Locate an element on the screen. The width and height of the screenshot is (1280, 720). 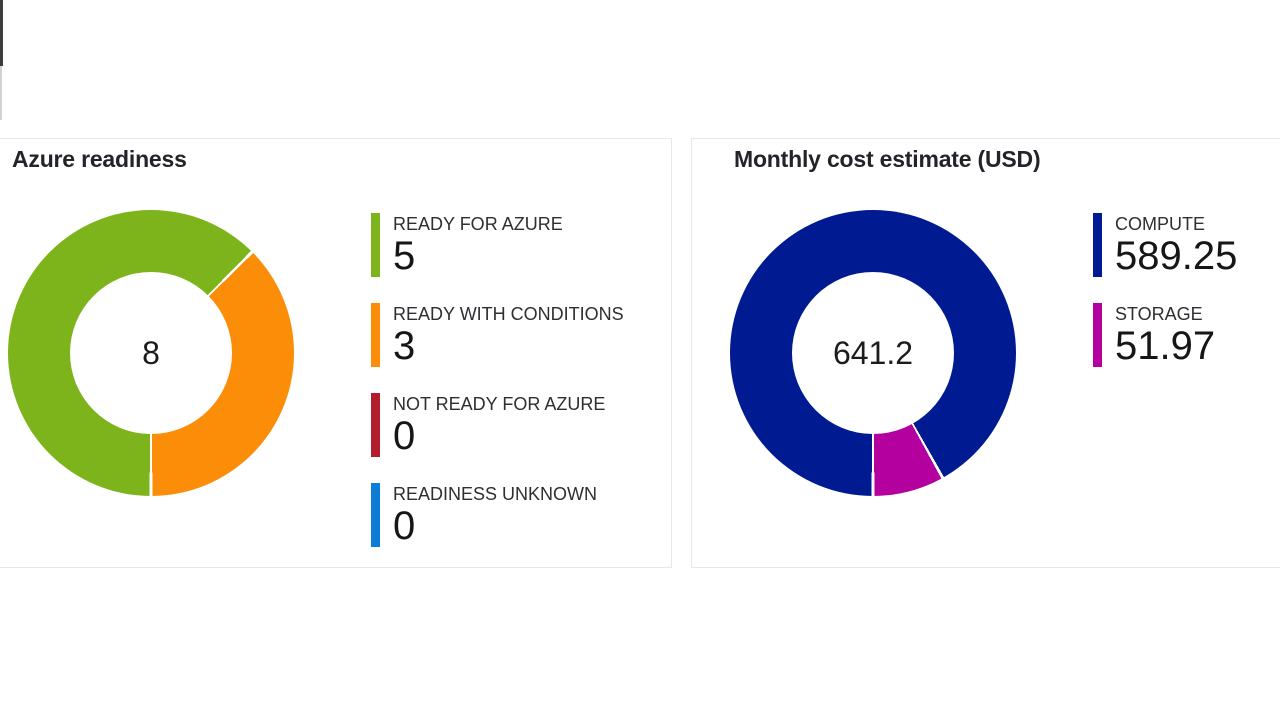
cost-legend: COMPUTE 589.25 STORAGE 51.97 is located at coordinates (1165, 303).